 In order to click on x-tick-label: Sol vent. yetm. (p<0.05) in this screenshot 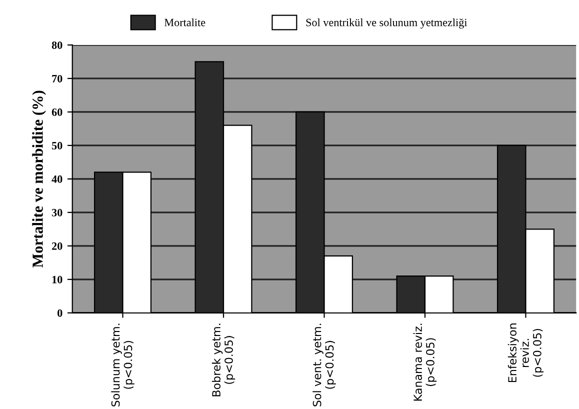, I will do `click(324, 365)`.